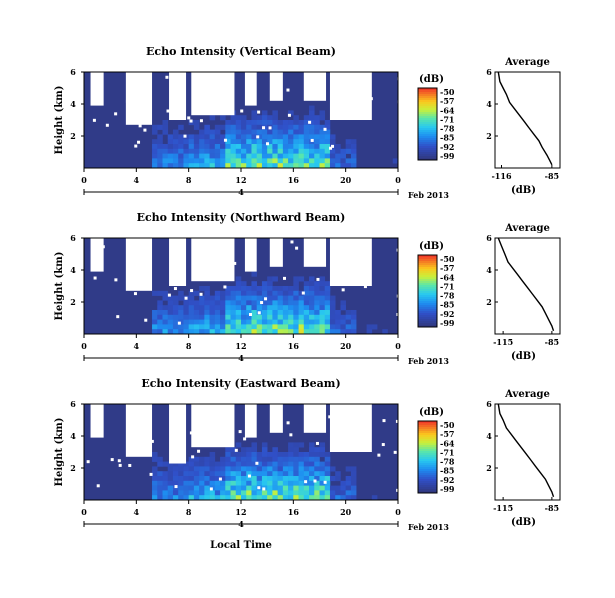 The height and width of the screenshot is (598, 615). Describe the element at coordinates (526, 450) in the screenshot. I see `profile-line` at that location.